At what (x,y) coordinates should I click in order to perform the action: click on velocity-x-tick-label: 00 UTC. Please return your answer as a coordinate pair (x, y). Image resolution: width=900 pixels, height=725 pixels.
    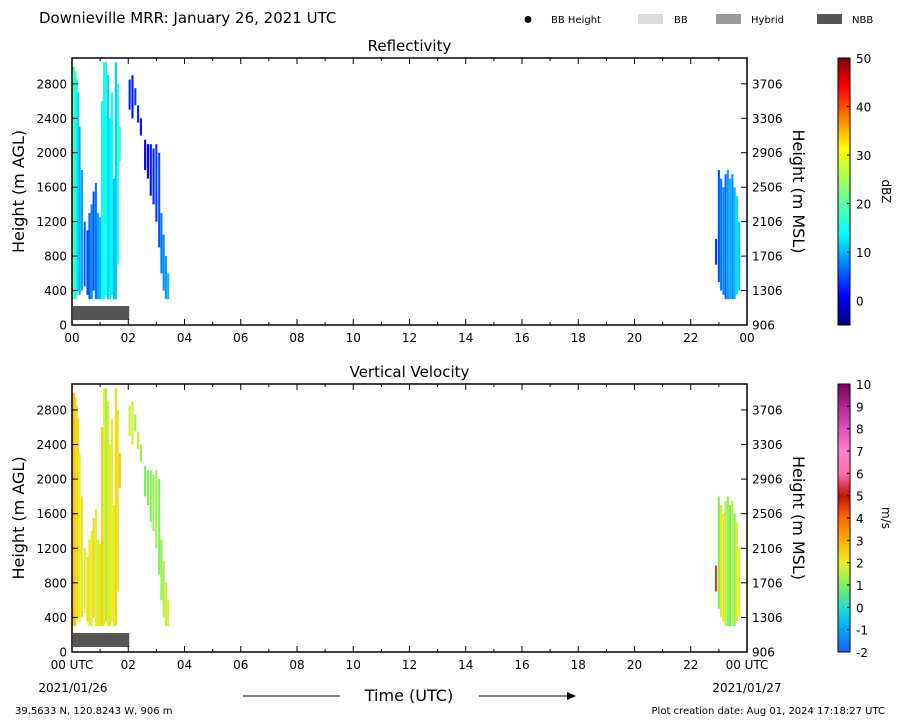
    Looking at the image, I should click on (747, 665).